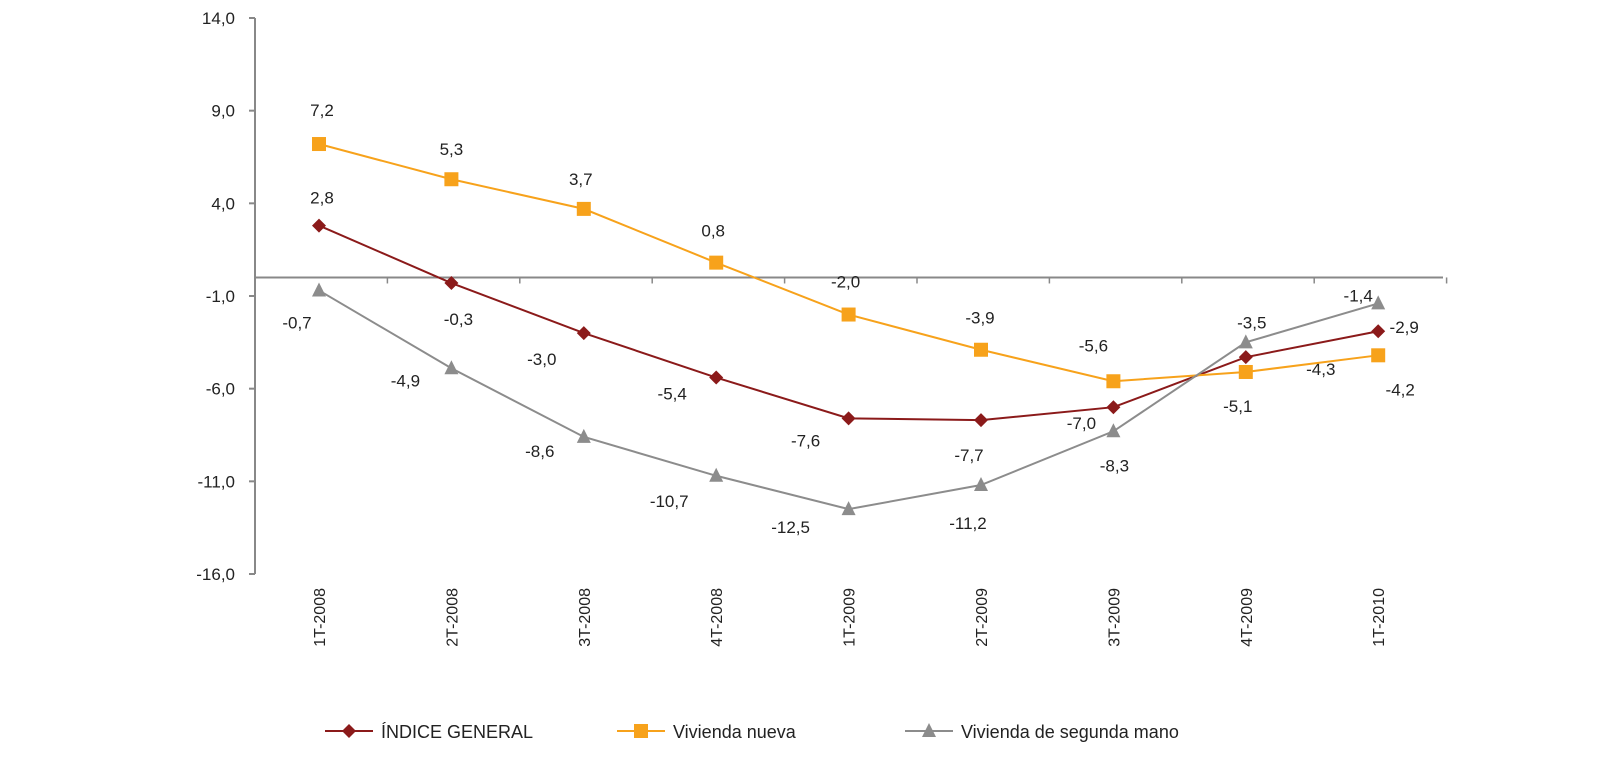 The width and height of the screenshot is (1600, 773). What do you see at coordinates (1081, 423) in the screenshot?
I see `indice-general-data-label: -7,0` at bounding box center [1081, 423].